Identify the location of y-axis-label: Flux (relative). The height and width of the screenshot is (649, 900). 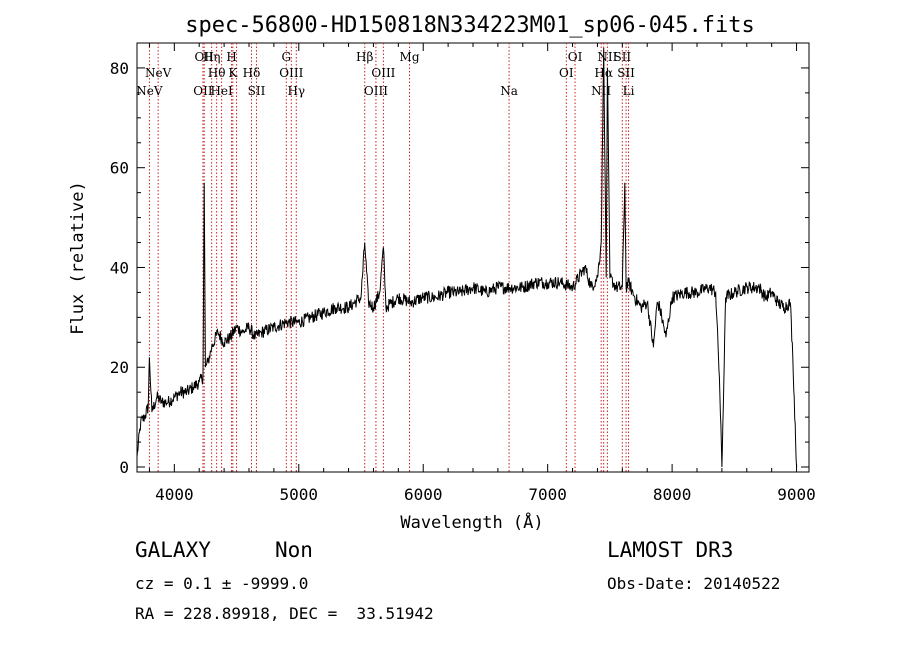
(78, 258).